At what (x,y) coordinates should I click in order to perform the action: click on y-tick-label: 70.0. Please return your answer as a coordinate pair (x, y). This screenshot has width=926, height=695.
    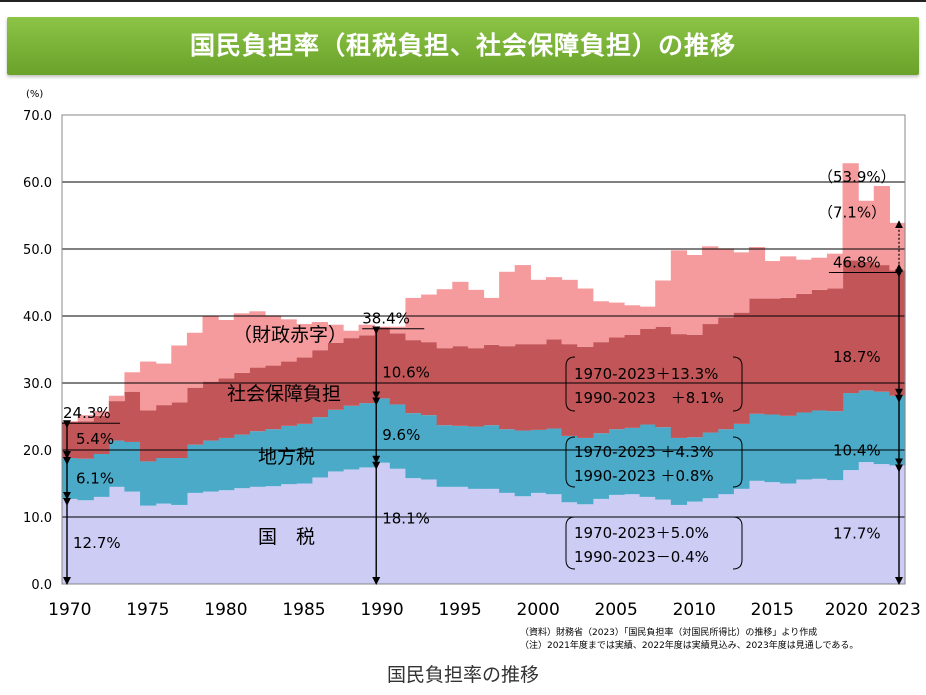
    Looking at the image, I should click on (37, 116).